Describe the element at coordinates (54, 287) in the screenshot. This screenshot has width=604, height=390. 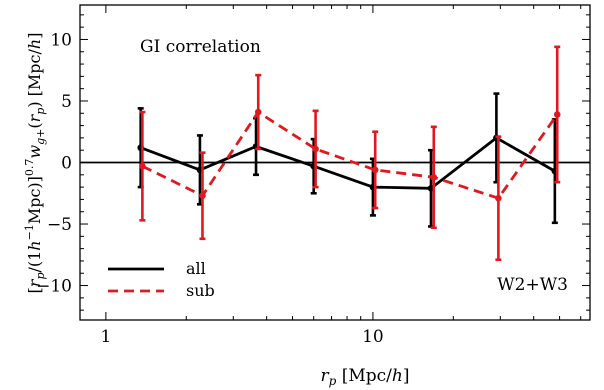
I see `y-tick-label: −10` at that location.